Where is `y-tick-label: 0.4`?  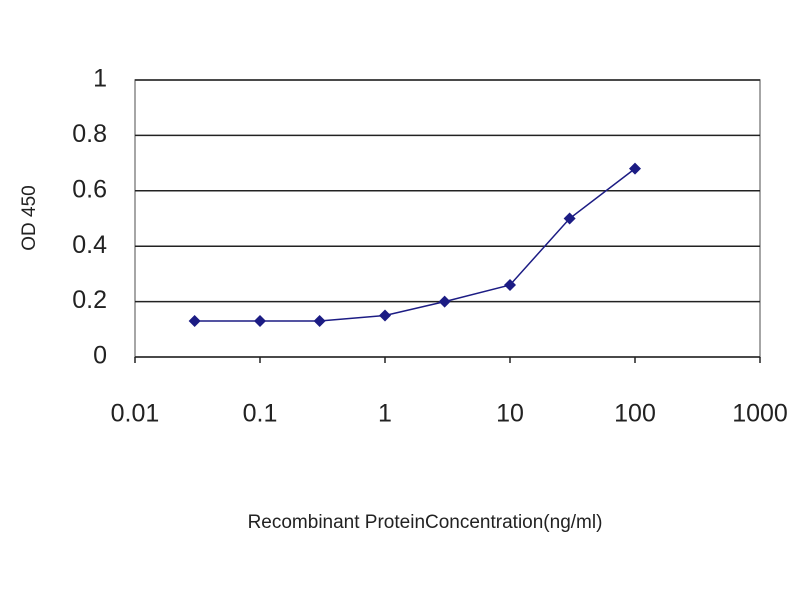 y-tick-label: 0.4 is located at coordinates (89, 245).